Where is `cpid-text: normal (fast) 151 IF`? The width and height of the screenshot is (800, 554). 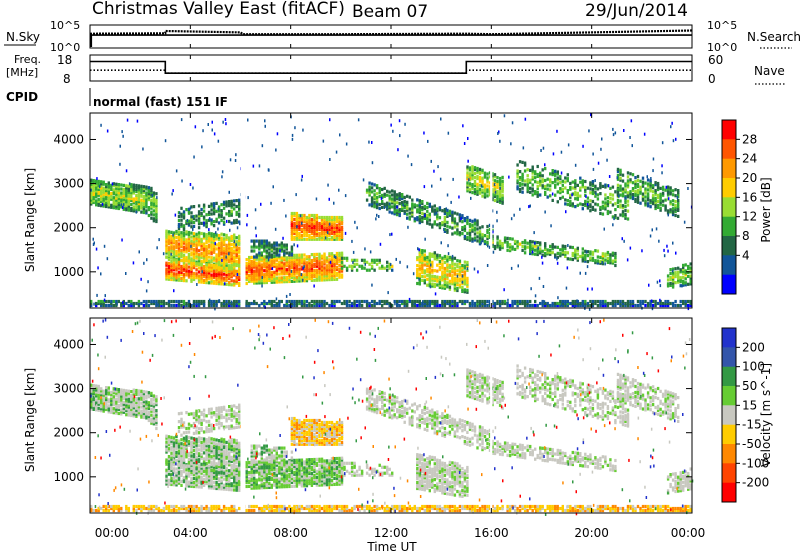
cpid-text: normal (fast) 151 IF is located at coordinates (160, 102).